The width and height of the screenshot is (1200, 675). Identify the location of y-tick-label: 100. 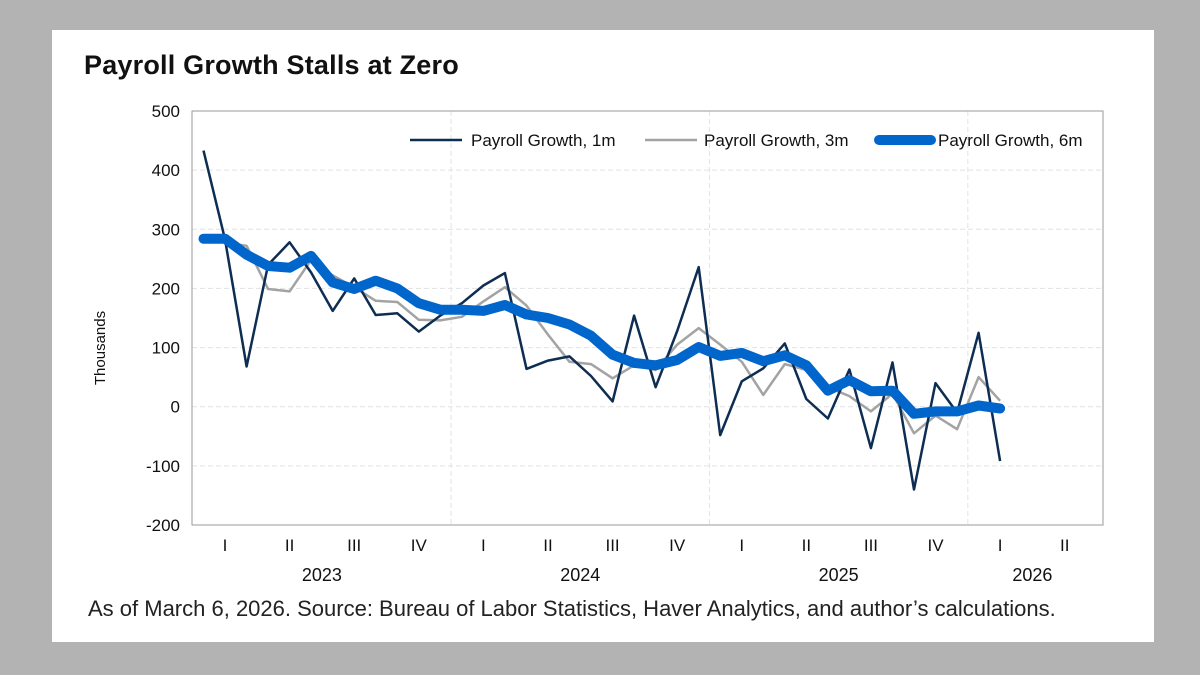
(166, 348).